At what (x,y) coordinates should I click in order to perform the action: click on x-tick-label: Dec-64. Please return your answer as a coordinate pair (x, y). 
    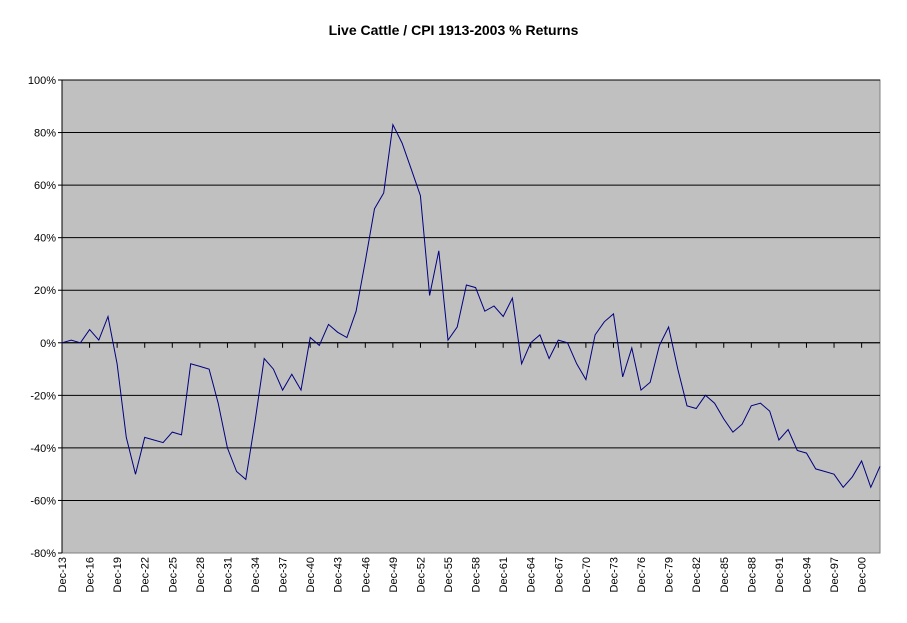
    Looking at the image, I should click on (532, 574).